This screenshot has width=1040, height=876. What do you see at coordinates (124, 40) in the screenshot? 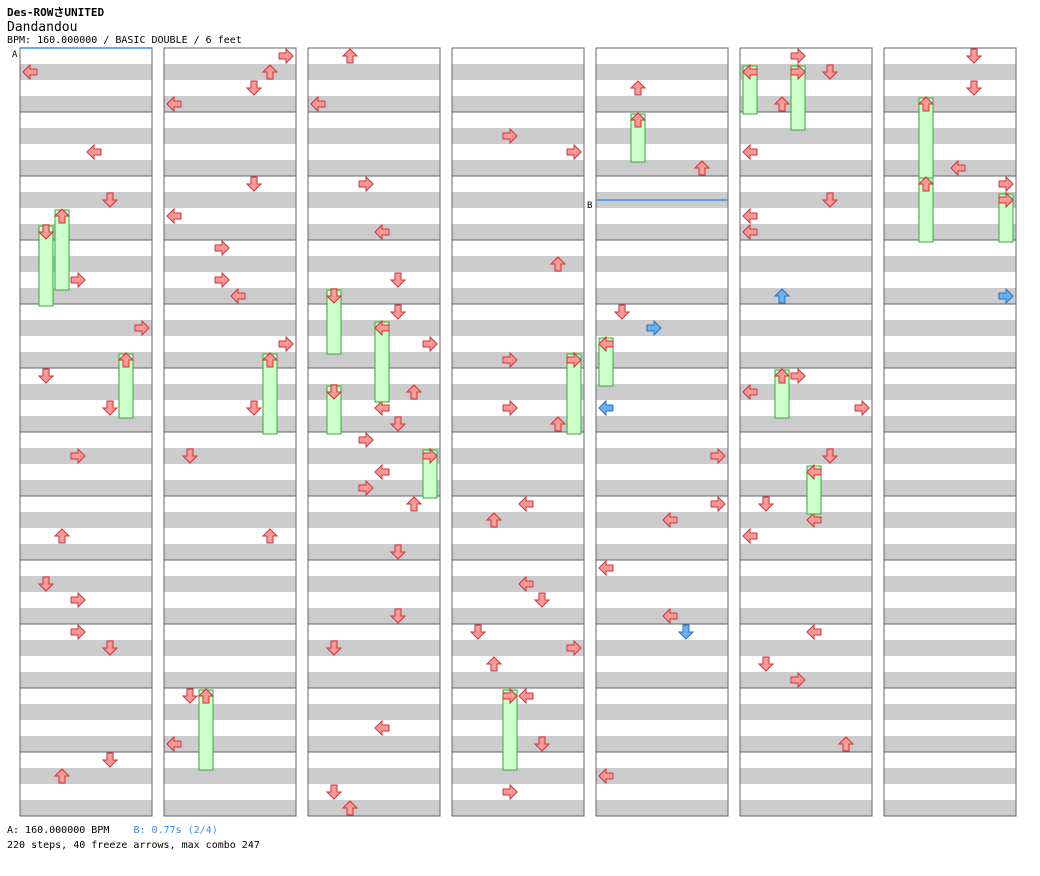
I see `chart-info: BPM: 160.000000 / BASIC DOUBLE / 6 feet` at bounding box center [124, 40].